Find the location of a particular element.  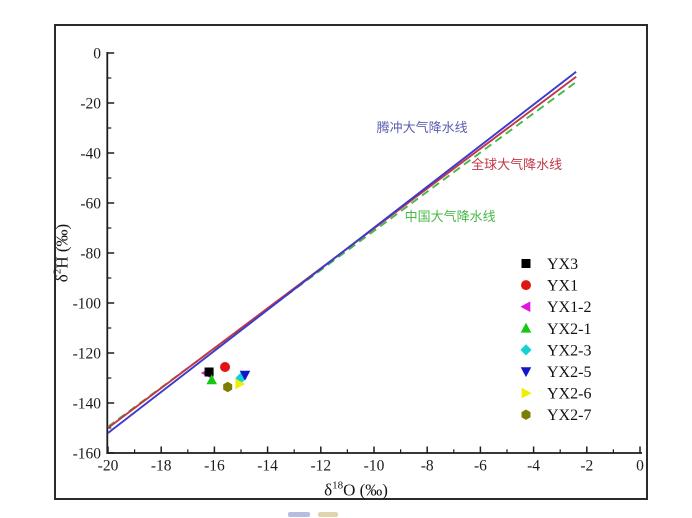

x-tick-label: -2 is located at coordinates (586, 466).